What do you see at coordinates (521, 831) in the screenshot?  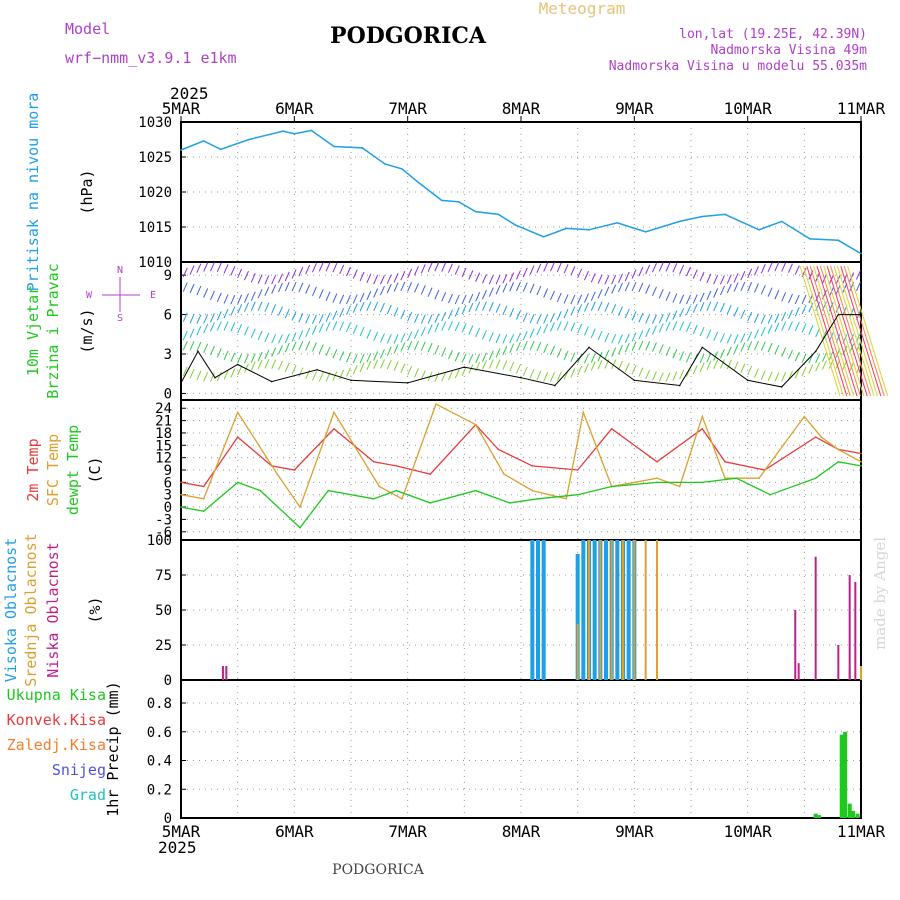 I see `x-tick-label-bottom: 8MAR` at bounding box center [521, 831].